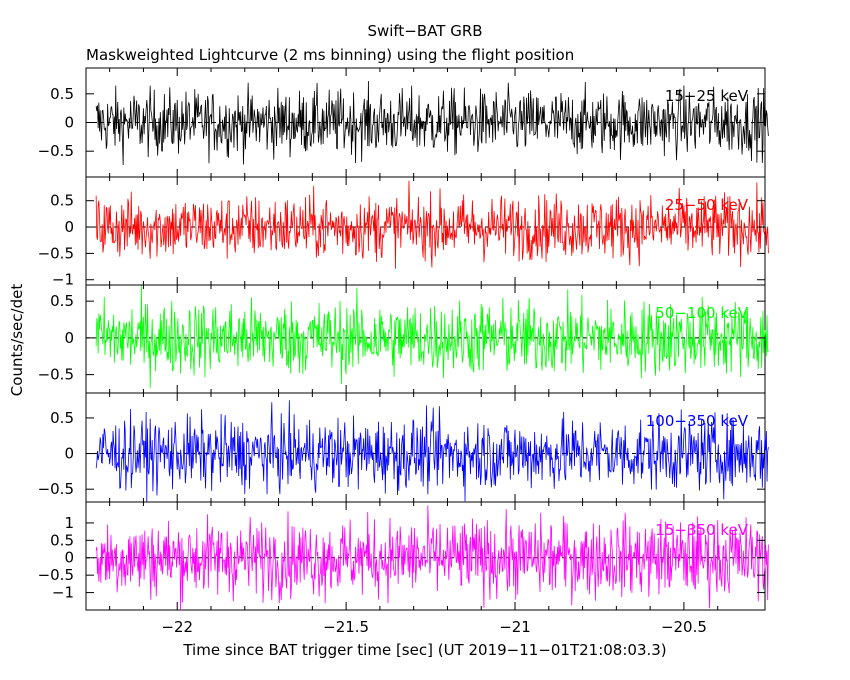  I want to click on chart-title: Swift−BAT GRB, so click(424, 31).